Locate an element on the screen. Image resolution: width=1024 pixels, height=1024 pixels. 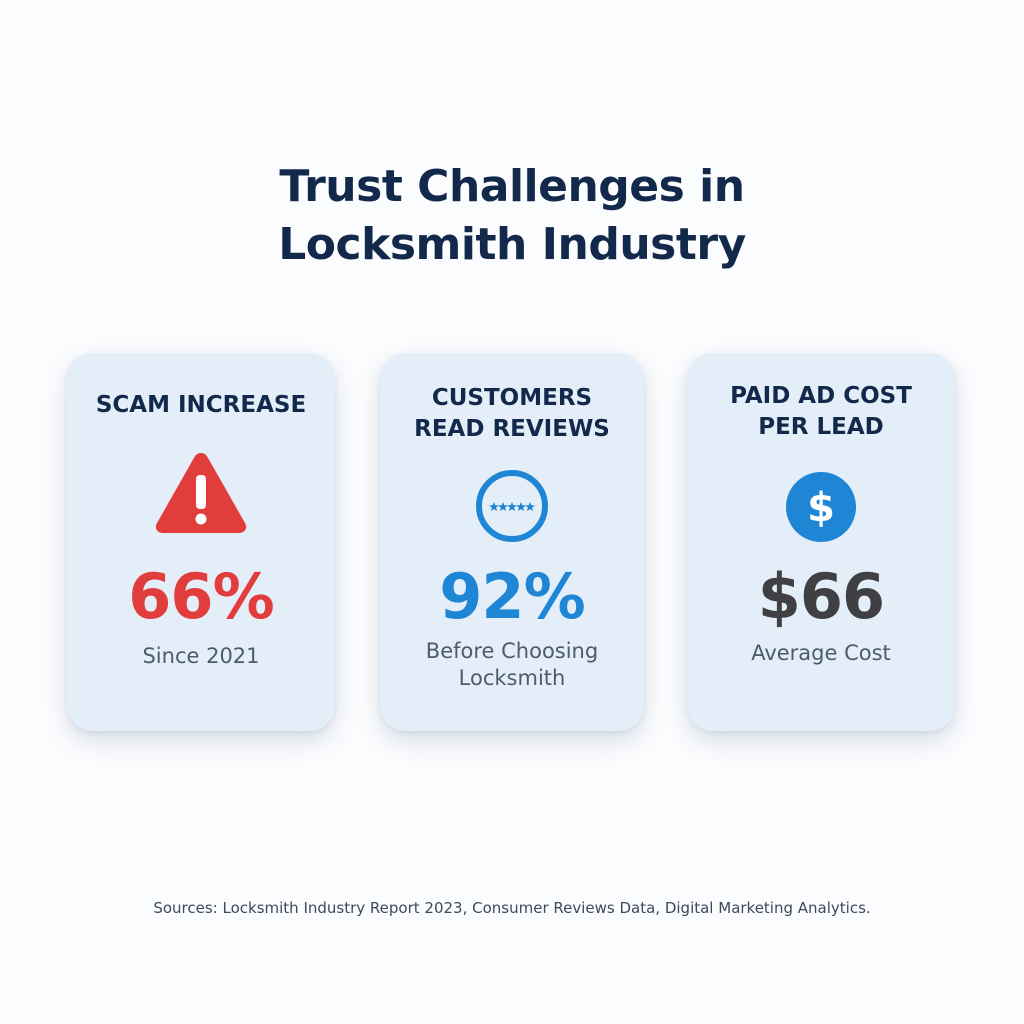
stat-caption-line: Since 2021 is located at coordinates (201, 656).